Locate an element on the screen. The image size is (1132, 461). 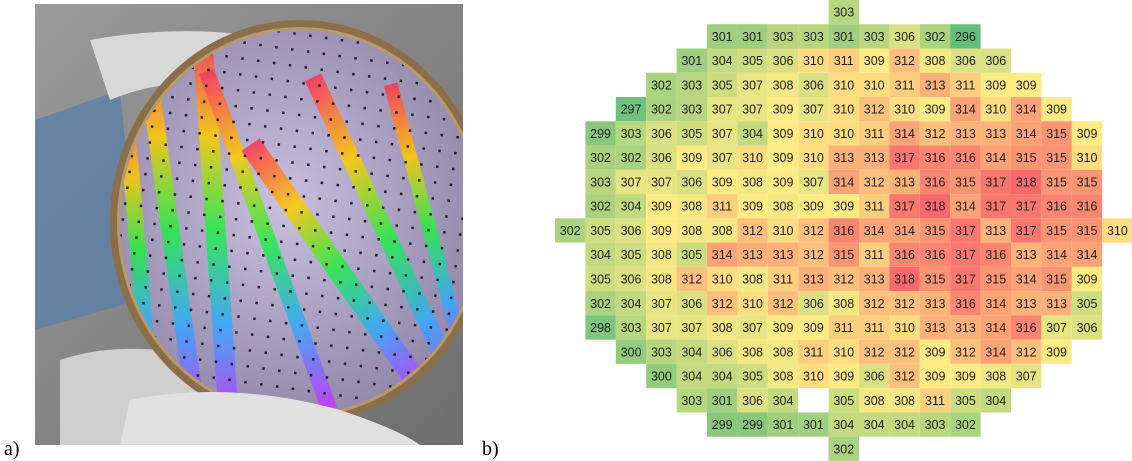
cell-value: 302 is located at coordinates (935, 37).